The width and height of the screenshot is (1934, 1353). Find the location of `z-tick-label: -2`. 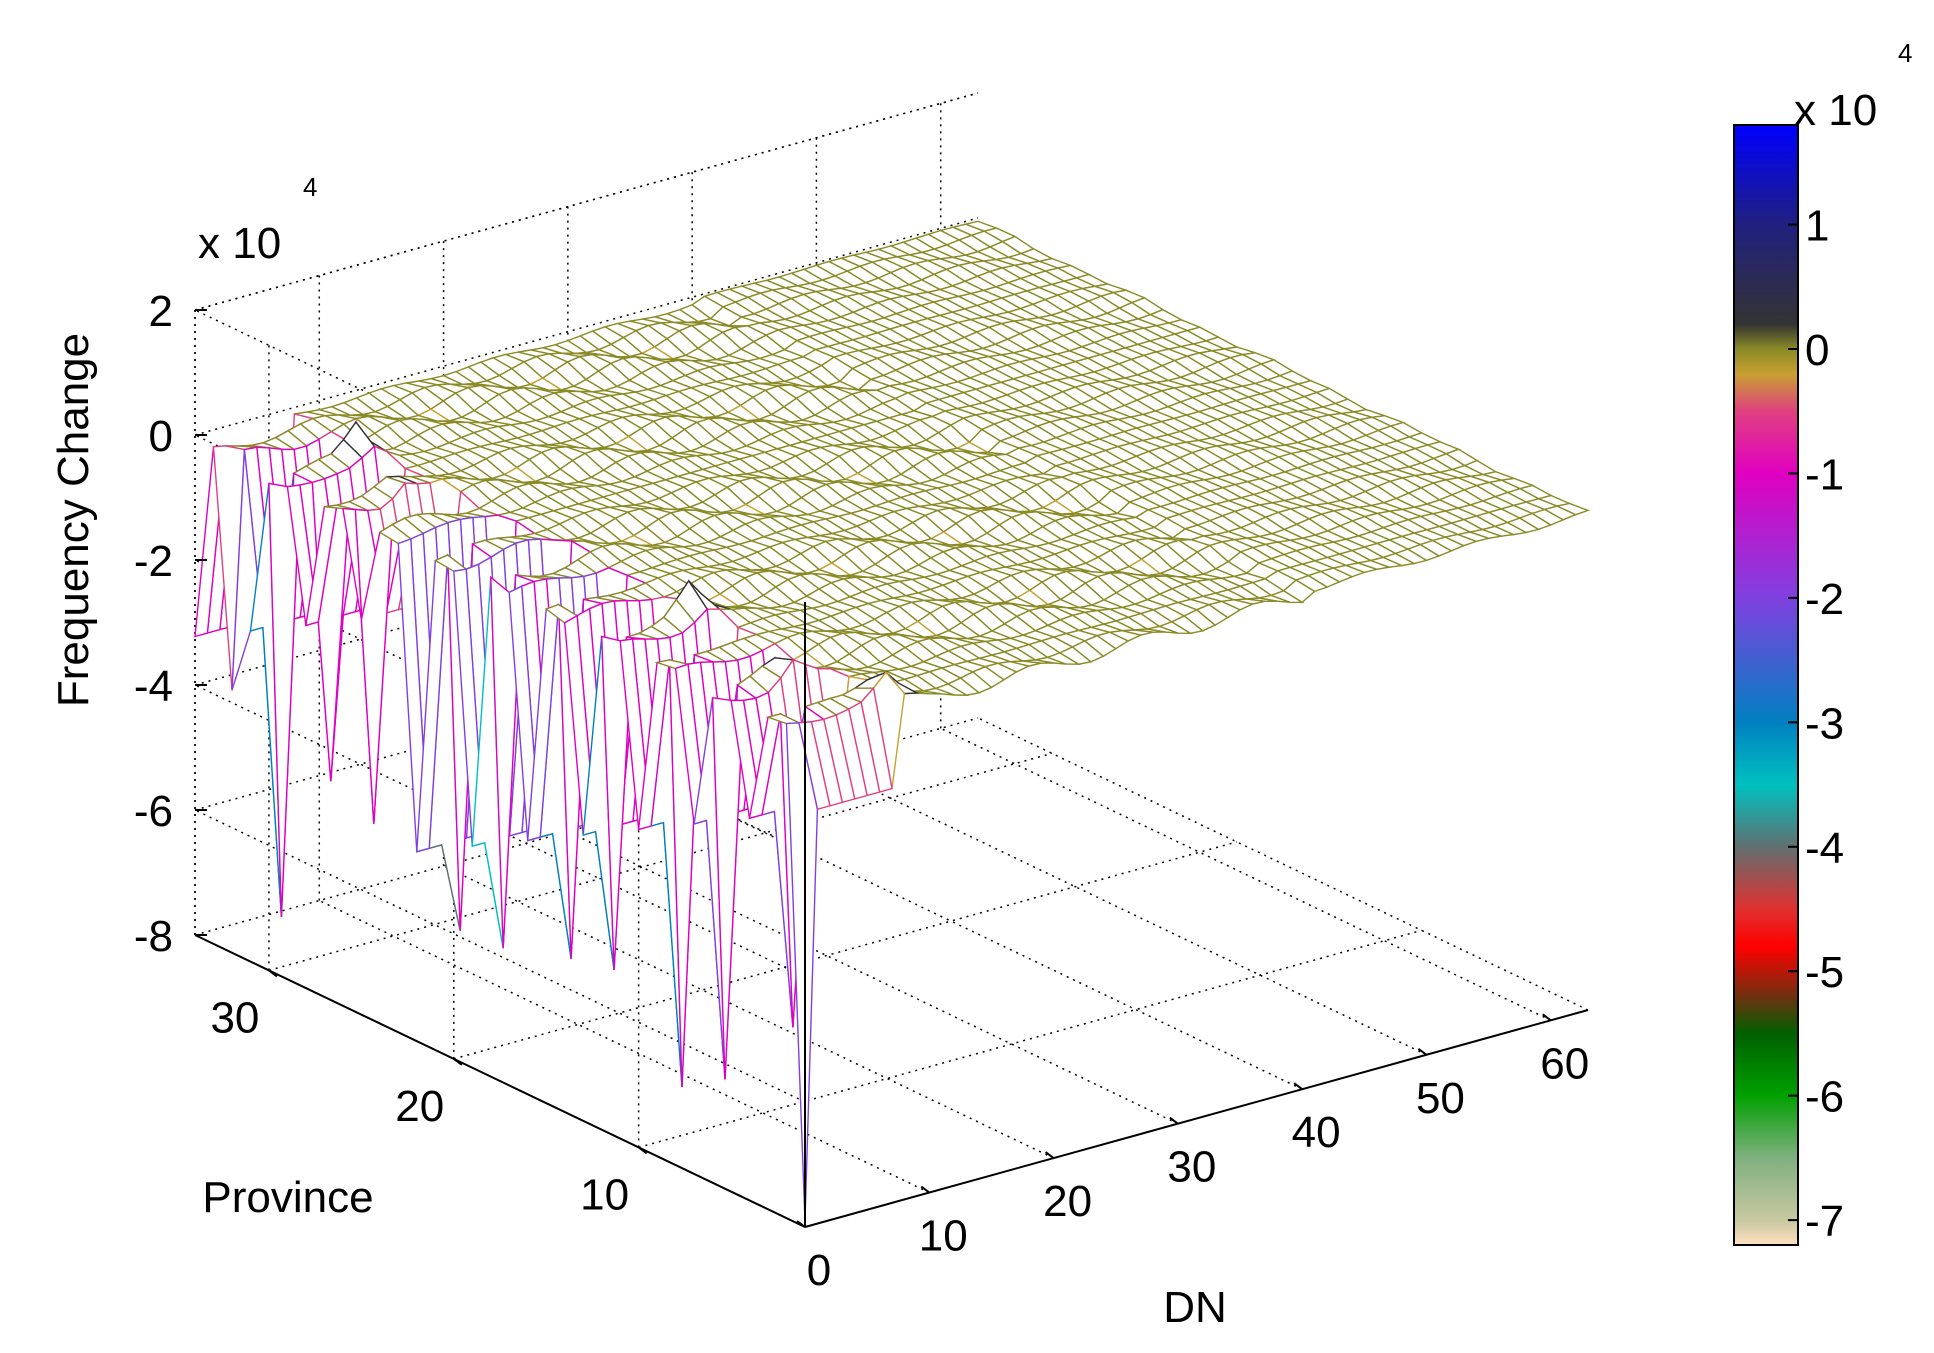

z-tick-label: -2 is located at coordinates (153, 561).